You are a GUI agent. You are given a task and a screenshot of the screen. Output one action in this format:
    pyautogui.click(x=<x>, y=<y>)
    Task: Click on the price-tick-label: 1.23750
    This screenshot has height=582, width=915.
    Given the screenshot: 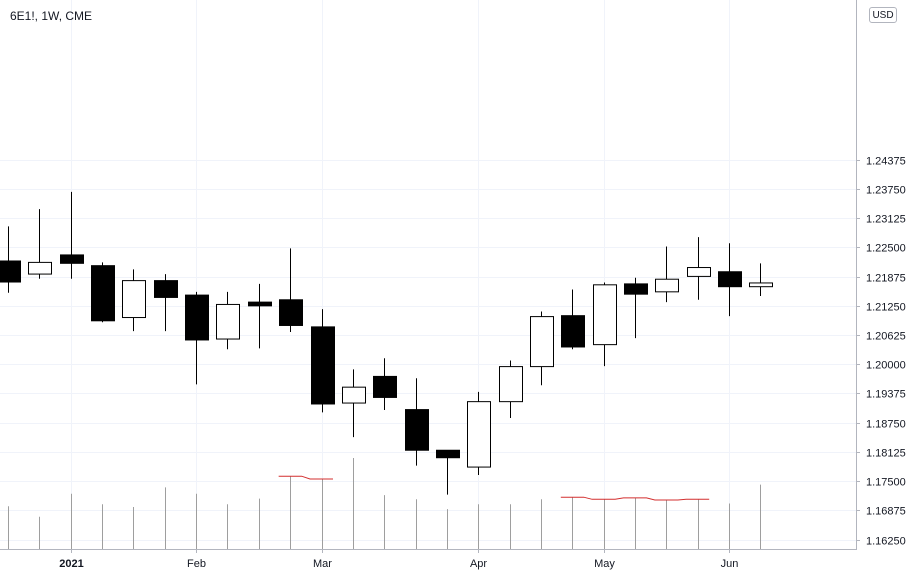 What is the action you would take?
    pyautogui.click(x=886, y=191)
    